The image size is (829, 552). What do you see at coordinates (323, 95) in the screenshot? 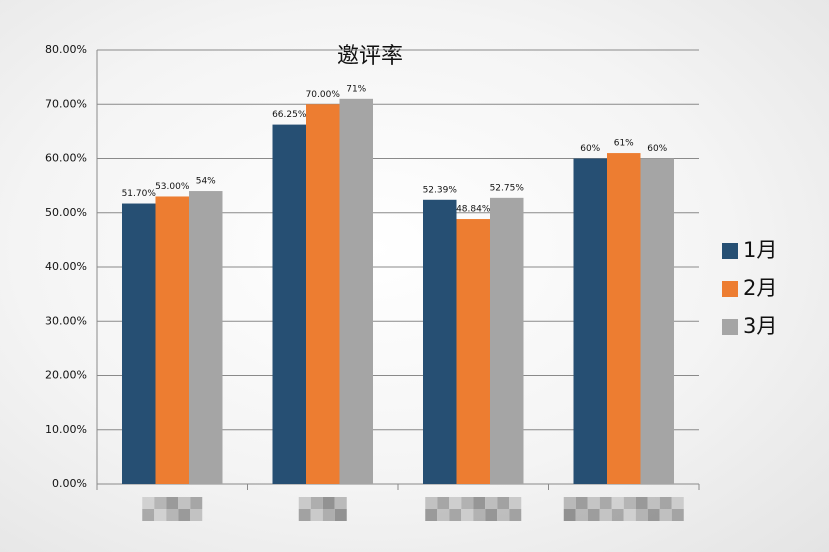
I see `value-label: 70.00%` at bounding box center [323, 95].